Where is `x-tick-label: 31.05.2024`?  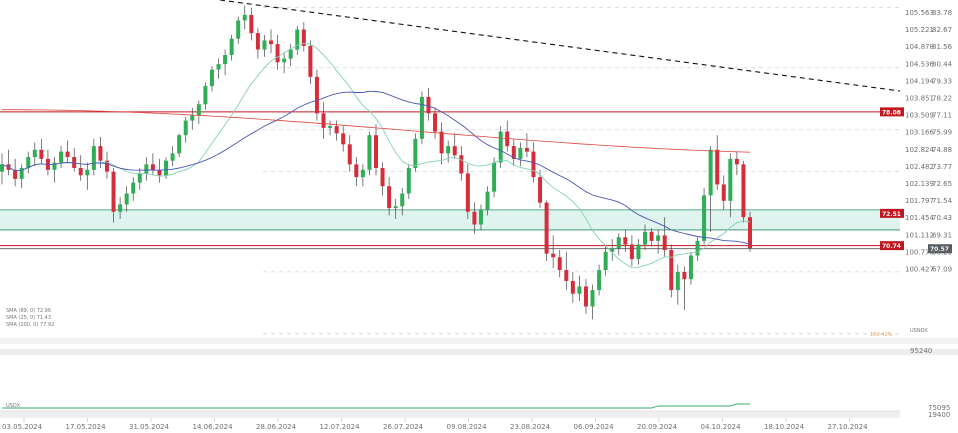
x-tick-label: 31.05.2024 is located at coordinates (149, 427).